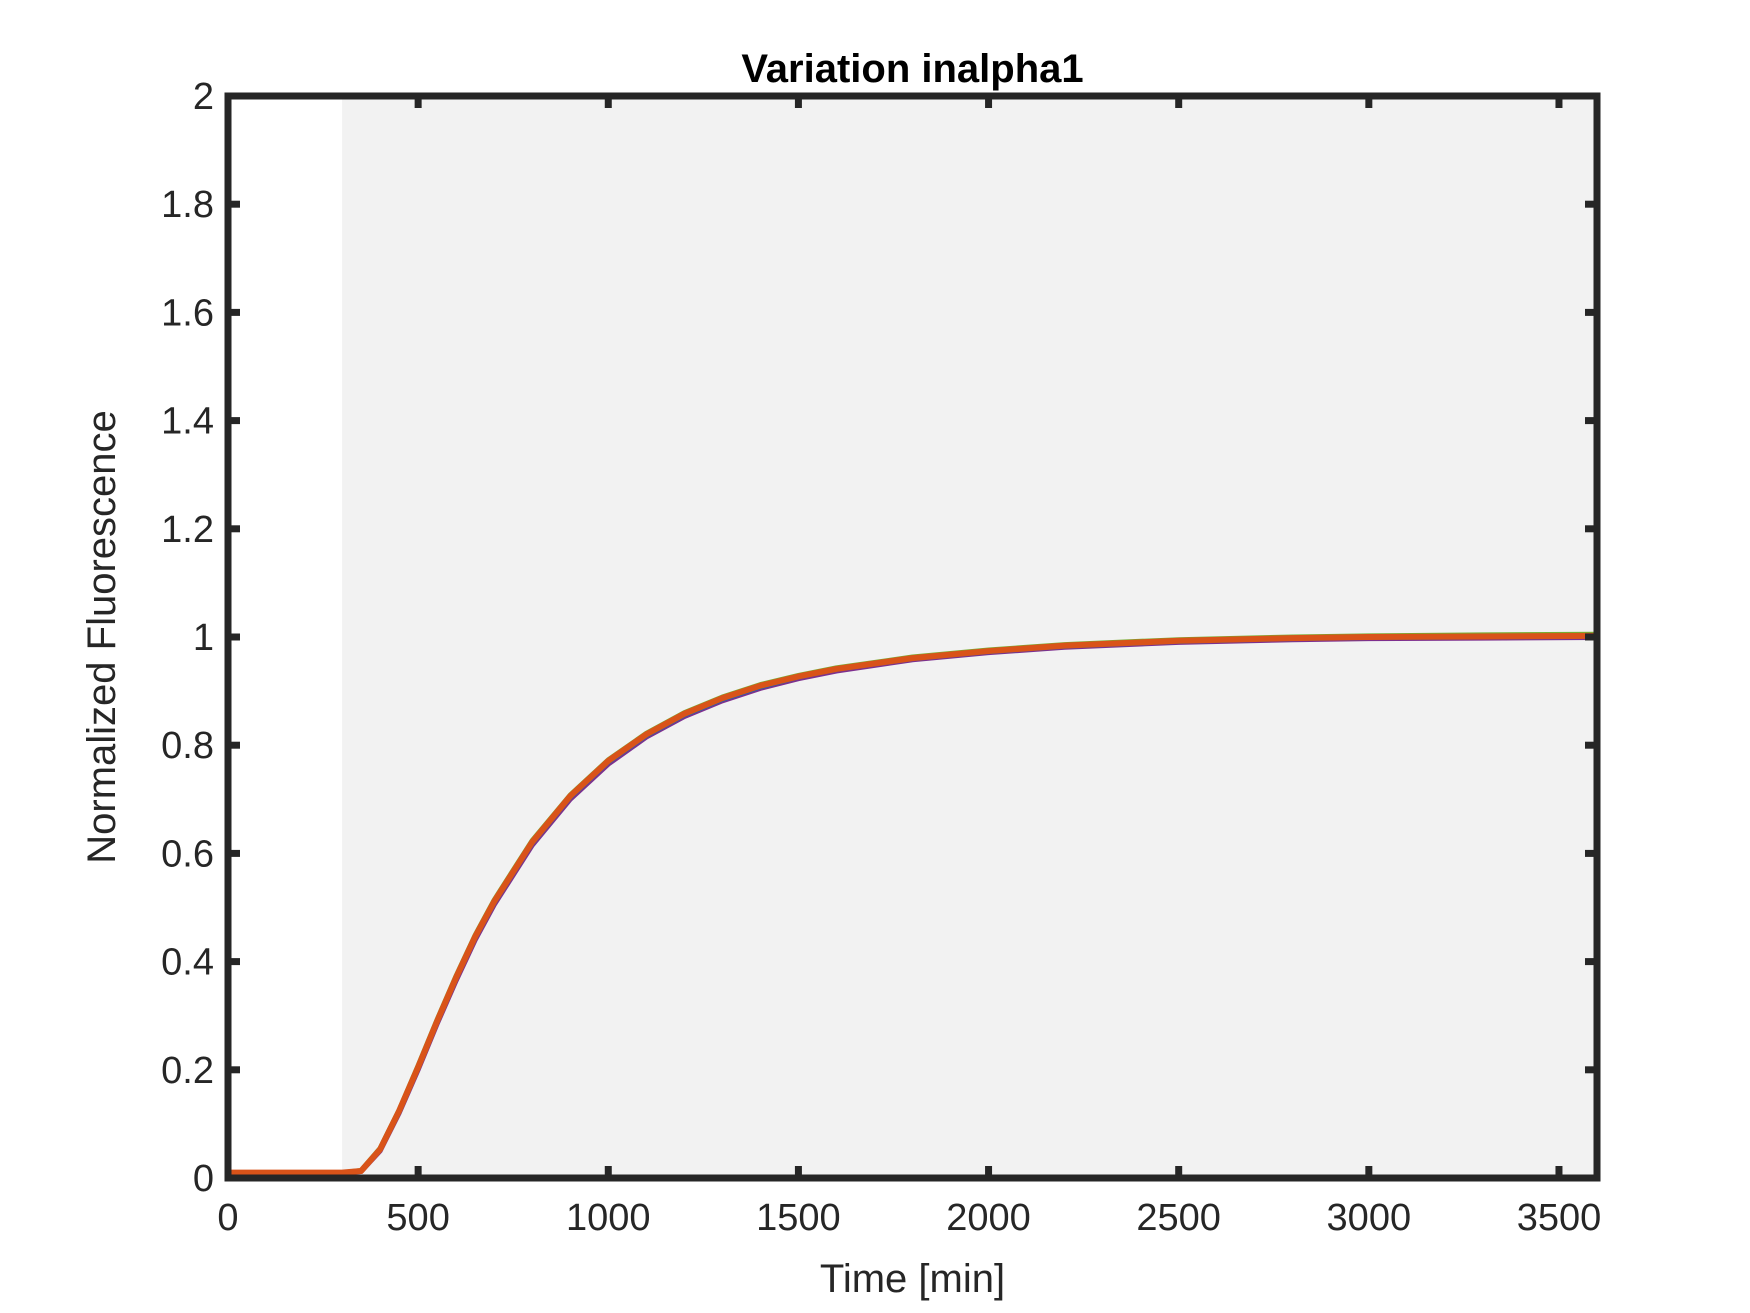 Image resolution: width=1750 pixels, height=1313 pixels. I want to click on y-tick-label: 2, so click(203, 97).